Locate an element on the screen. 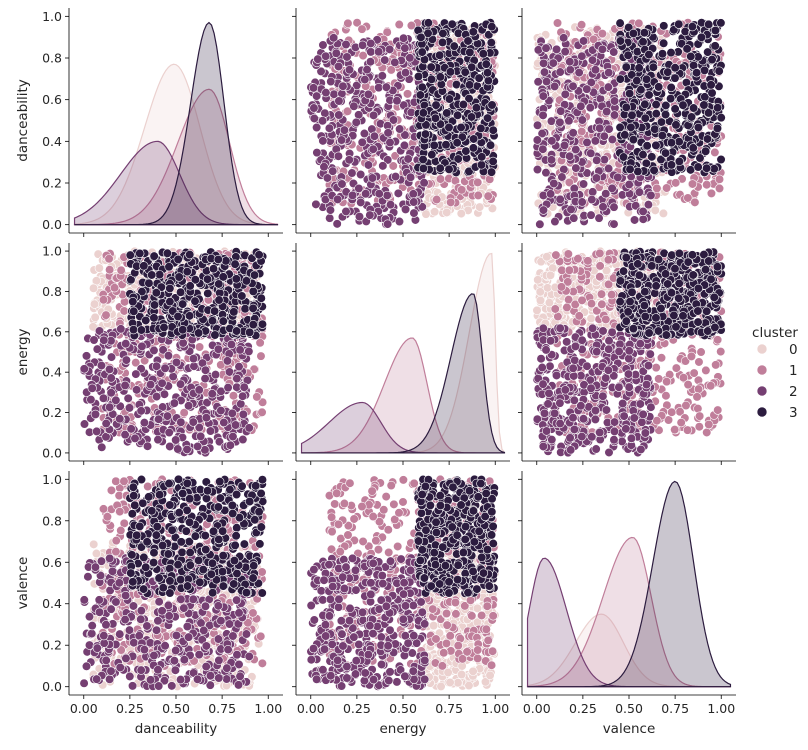 The height and width of the screenshot is (750, 808). panel-energy-vs-energy is located at coordinates (401, 354).